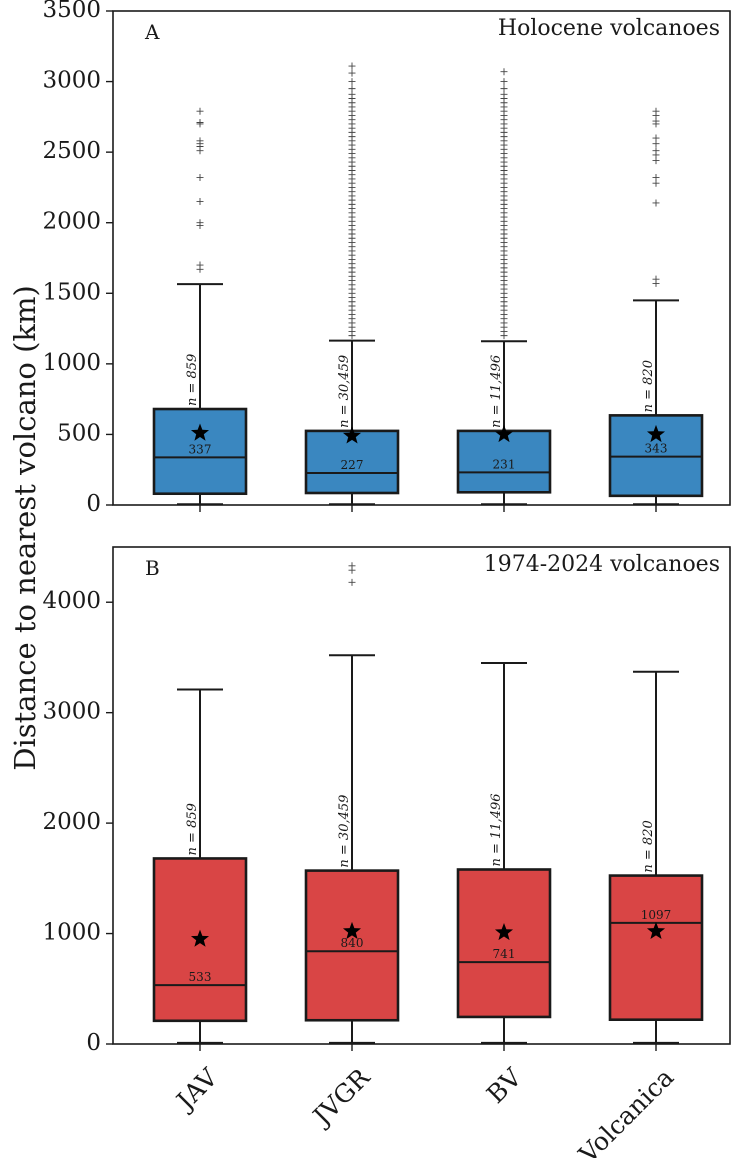  I want to click on box-Volcanica, so click(656, 948).